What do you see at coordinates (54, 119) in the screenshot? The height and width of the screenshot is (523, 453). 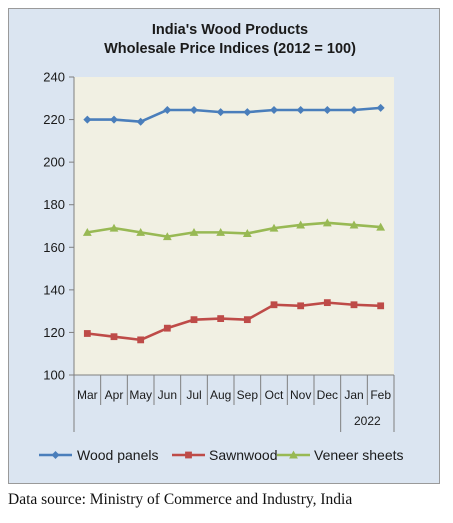 I see `y-tick-label: 220` at bounding box center [54, 119].